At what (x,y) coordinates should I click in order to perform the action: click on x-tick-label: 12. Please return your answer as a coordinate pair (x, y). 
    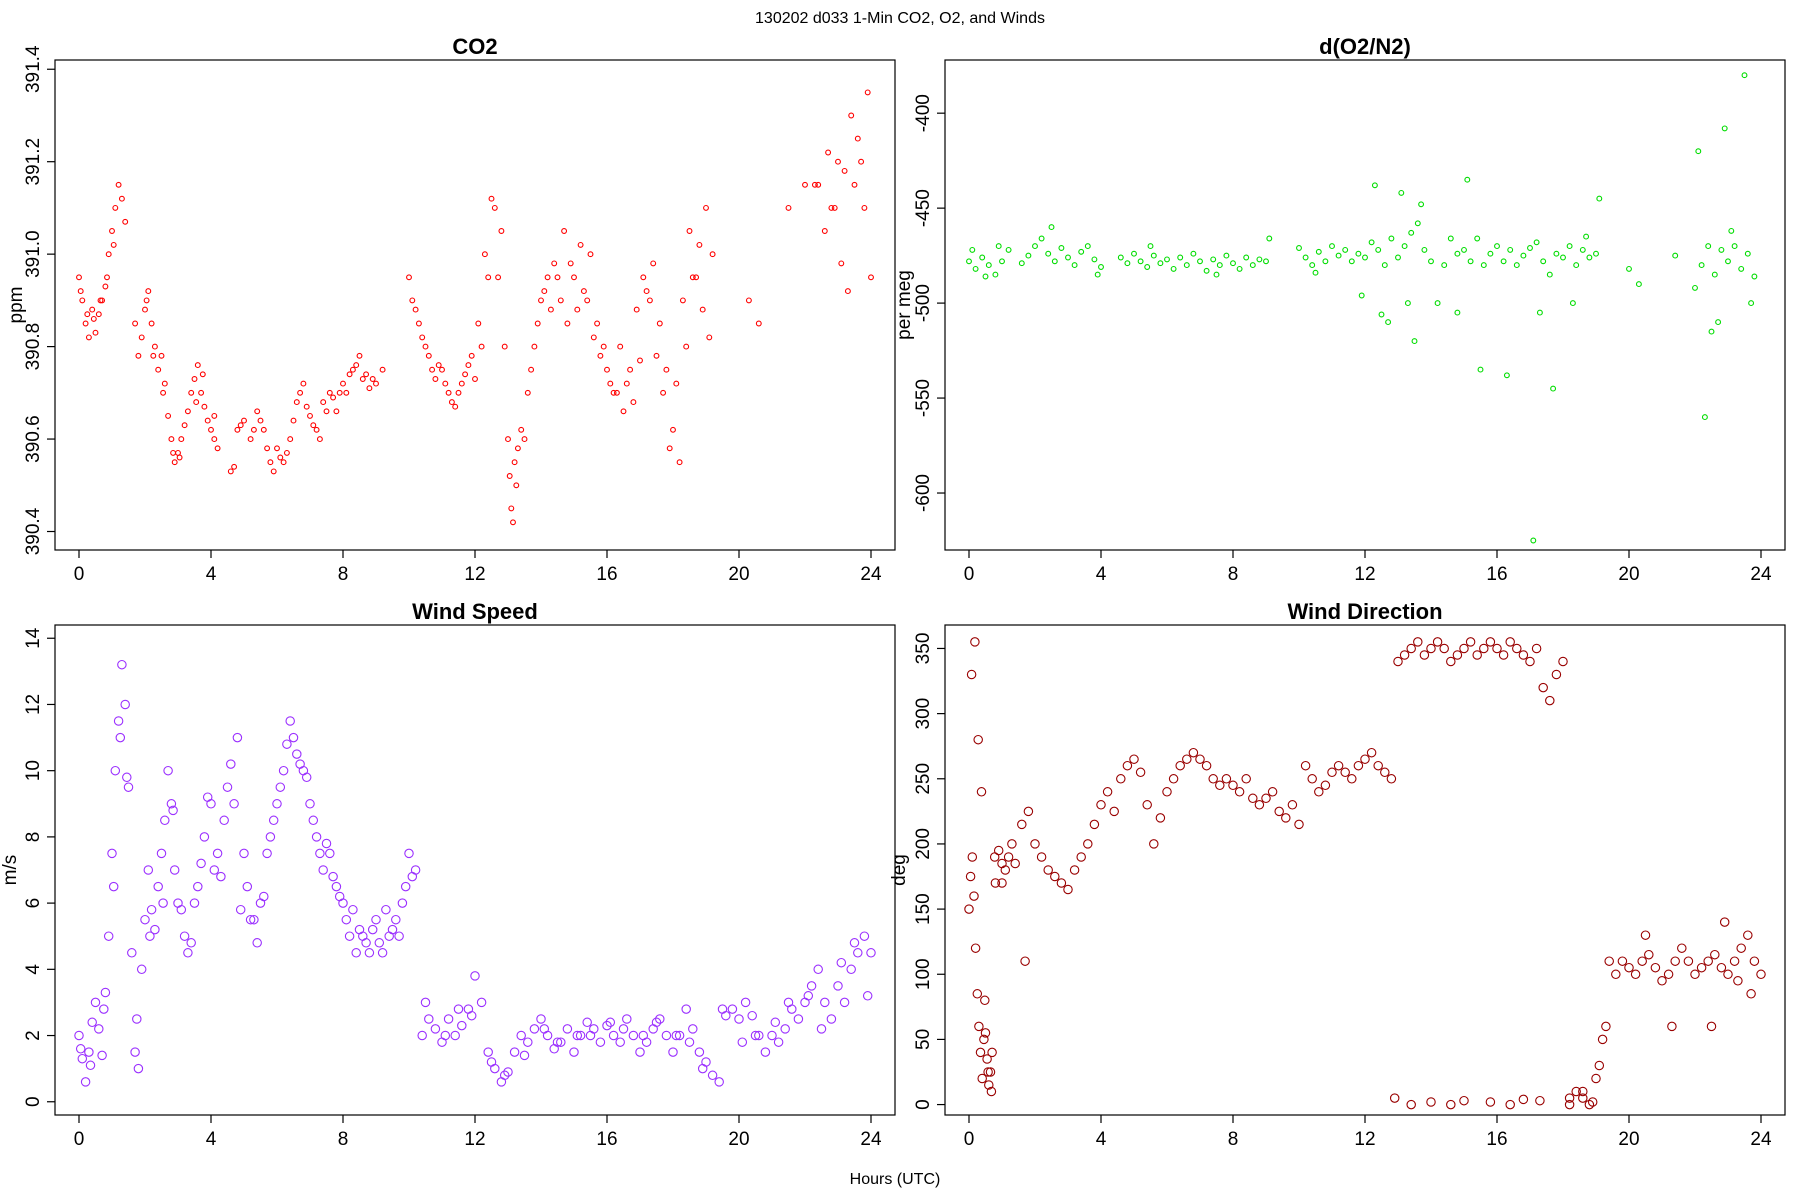
    Looking at the image, I should click on (474, 574).